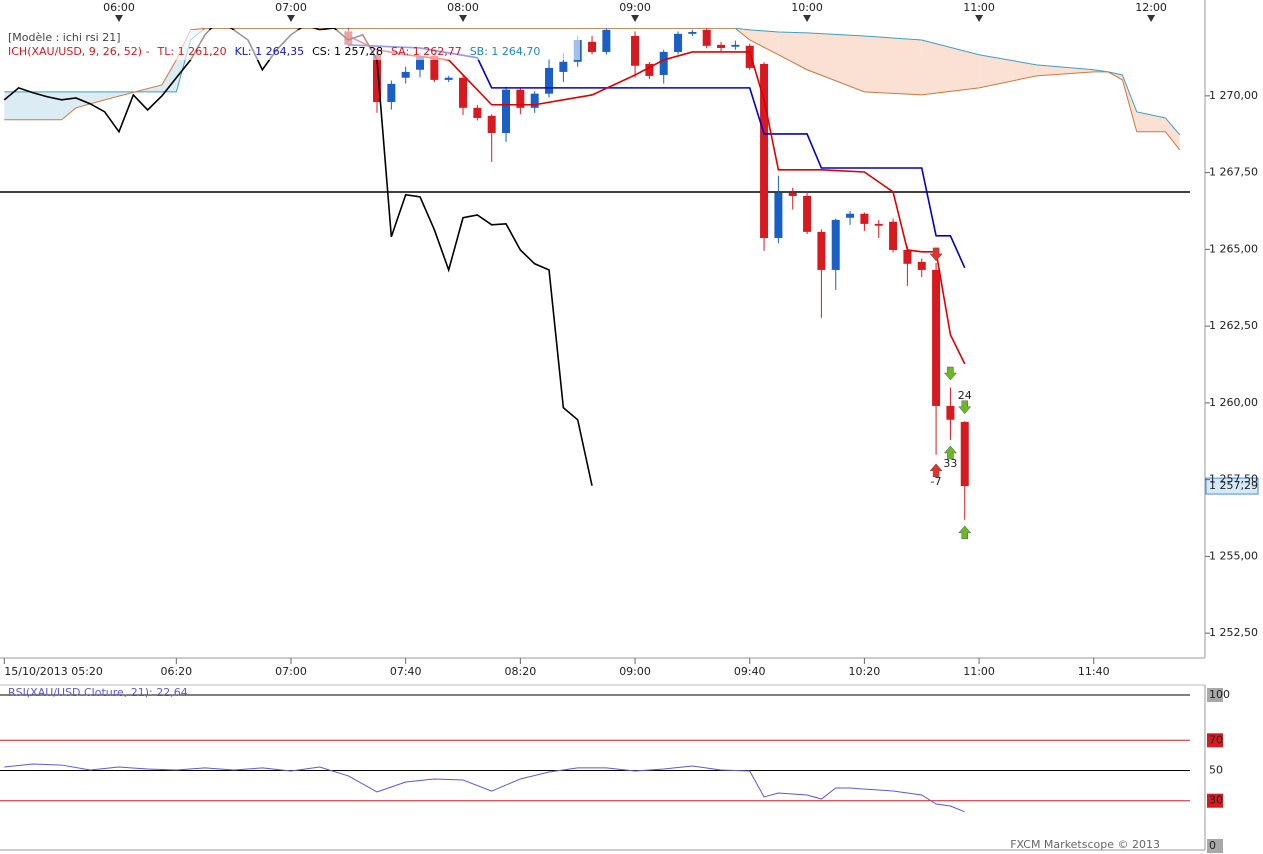 The image size is (1263, 854). What do you see at coordinates (176, 671) in the screenshot?
I see `x-tick-label: 06:20` at bounding box center [176, 671].